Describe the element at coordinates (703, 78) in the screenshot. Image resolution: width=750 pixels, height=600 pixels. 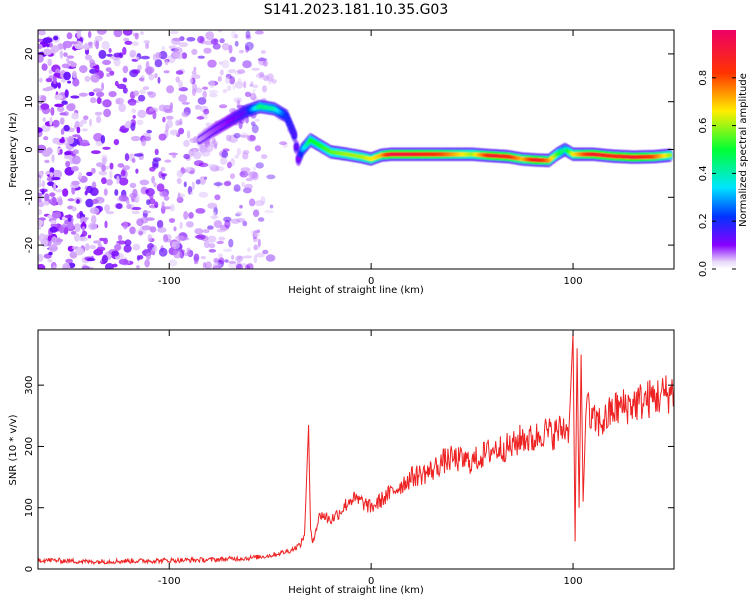
I see `colorbar-tick-label: 0.8` at that location.